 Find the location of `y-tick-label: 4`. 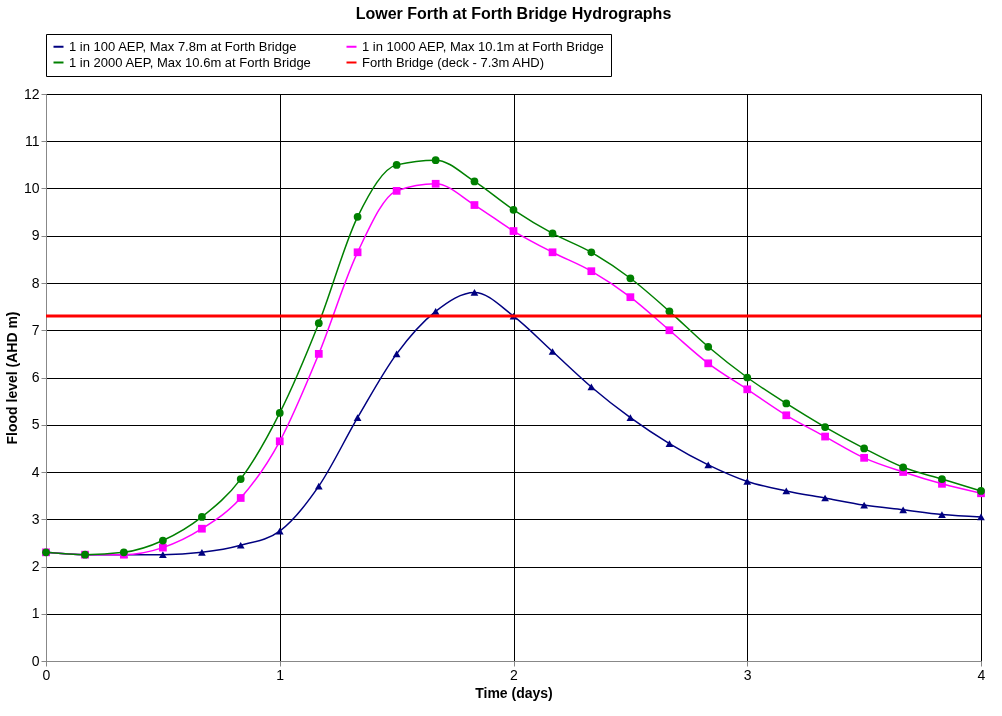

y-tick-label: 4 is located at coordinates (35, 471).